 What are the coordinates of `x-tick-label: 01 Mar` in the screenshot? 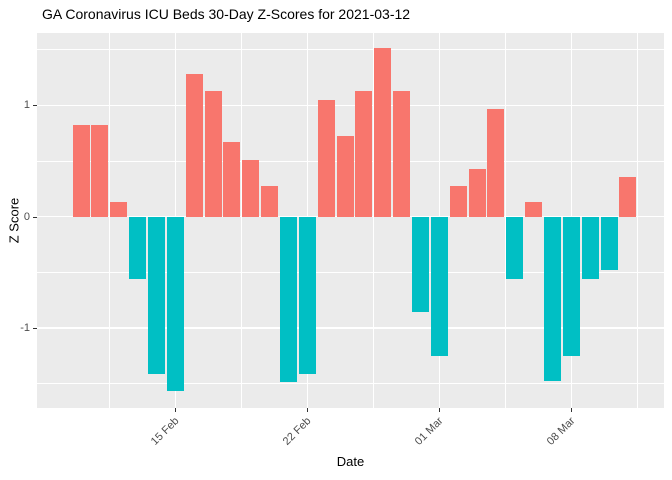 It's located at (429, 431).